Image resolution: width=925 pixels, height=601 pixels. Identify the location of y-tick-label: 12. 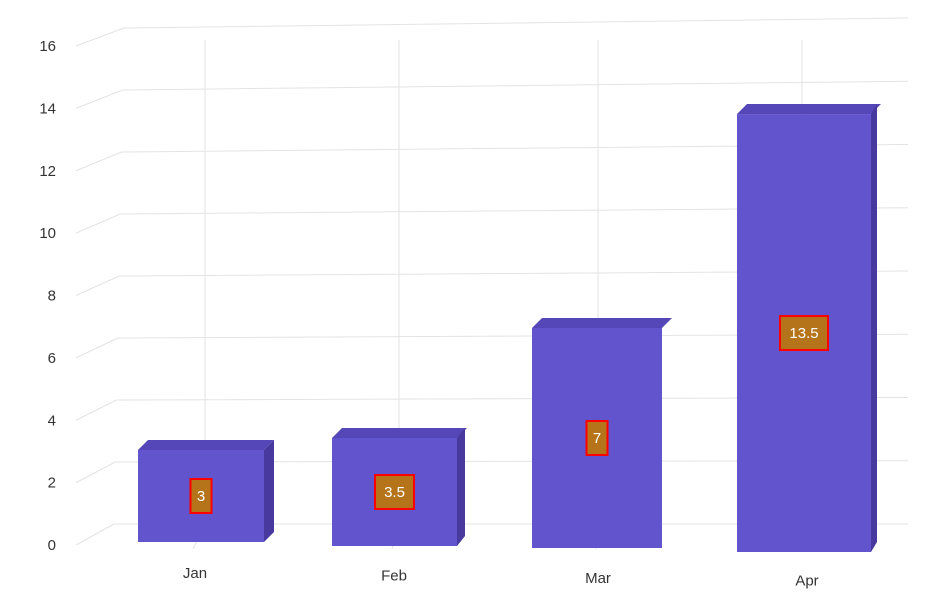
(47, 171).